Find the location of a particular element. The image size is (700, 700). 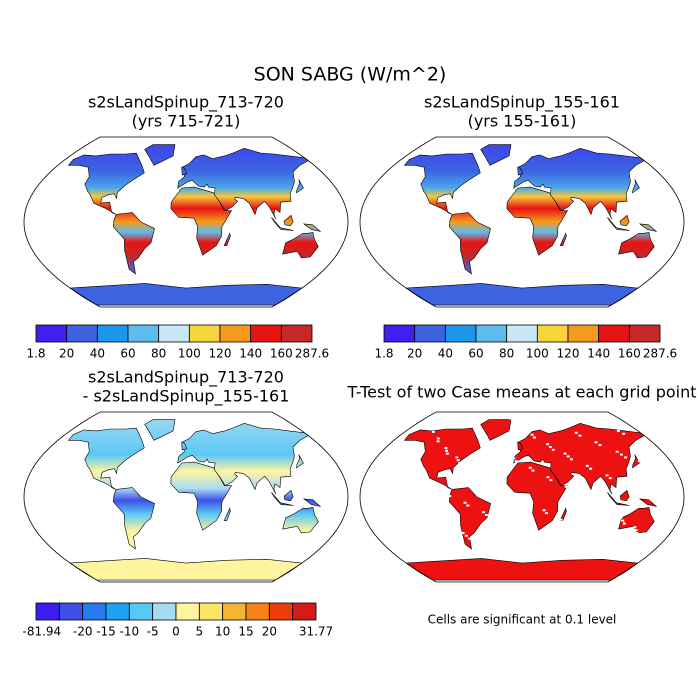

colorbar-label: -10 is located at coordinates (130, 632).